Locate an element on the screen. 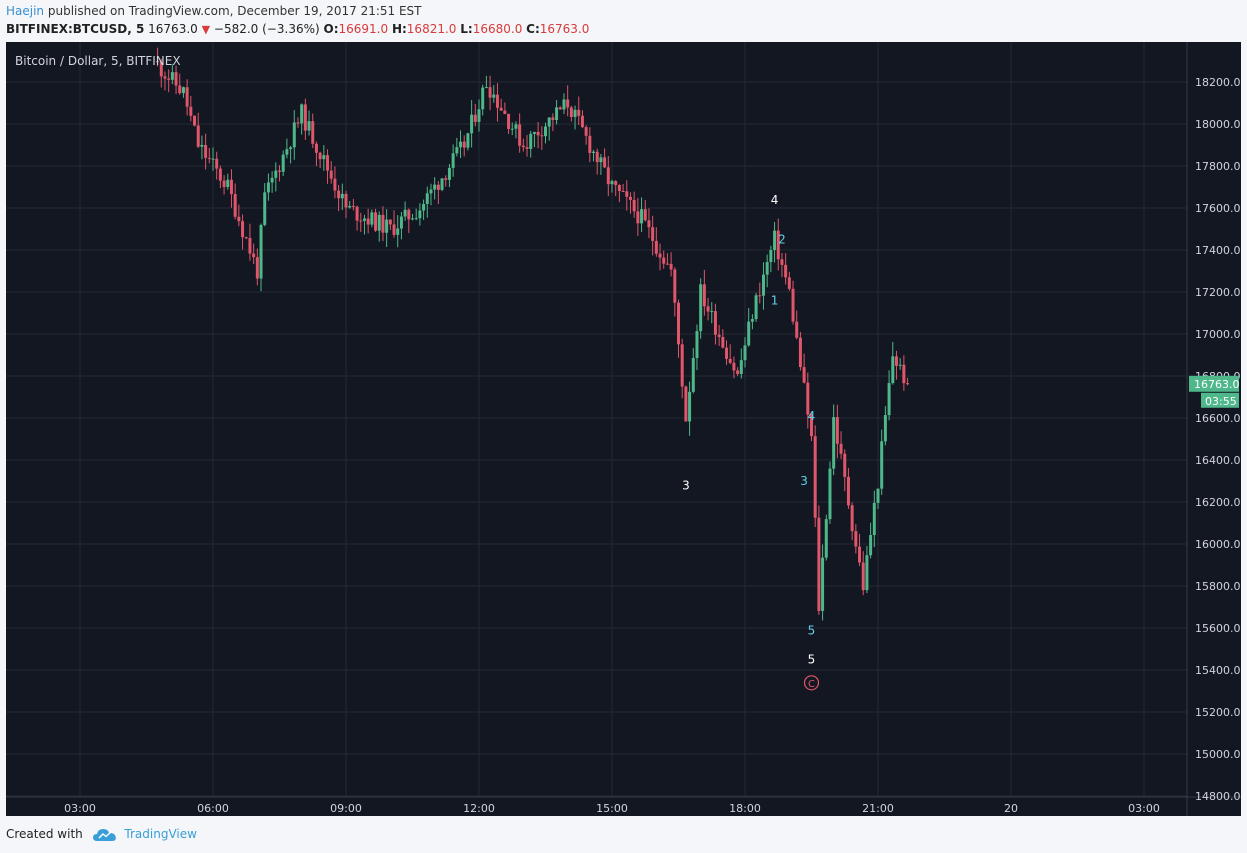  author-link: Haejin is located at coordinates (25, 11).